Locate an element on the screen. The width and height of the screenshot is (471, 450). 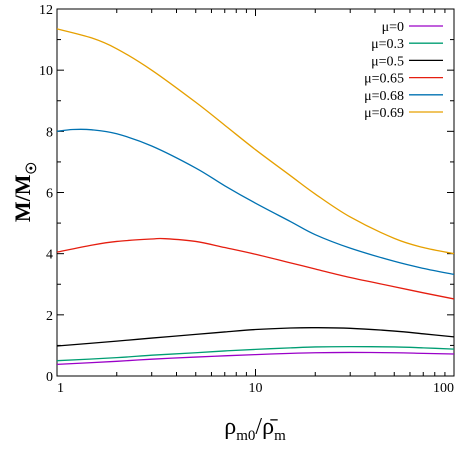
x-label-rho-bar: ρ̄ is located at coordinates (270, 427).